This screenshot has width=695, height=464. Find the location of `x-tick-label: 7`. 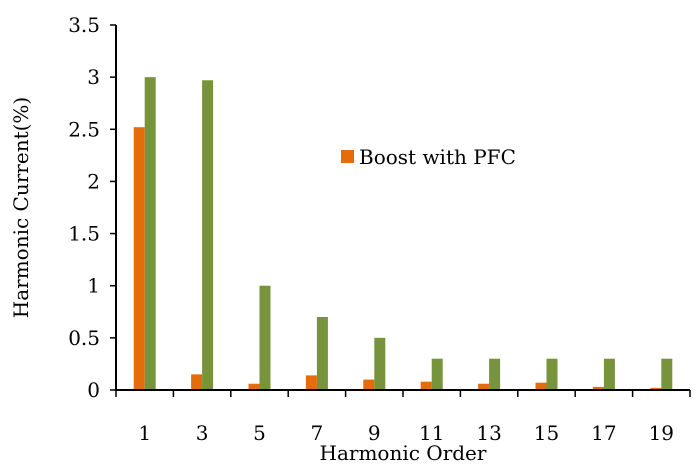

x-tick-label: 7 is located at coordinates (317, 433).